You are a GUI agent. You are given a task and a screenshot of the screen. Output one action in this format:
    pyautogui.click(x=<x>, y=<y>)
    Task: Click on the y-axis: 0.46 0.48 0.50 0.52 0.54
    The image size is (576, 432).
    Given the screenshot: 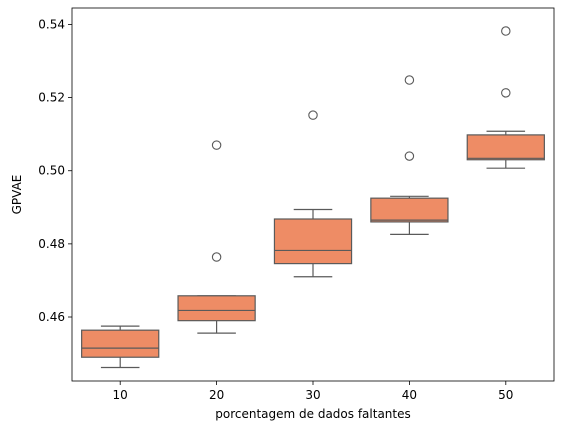 What is the action you would take?
    pyautogui.click(x=55, y=170)
    